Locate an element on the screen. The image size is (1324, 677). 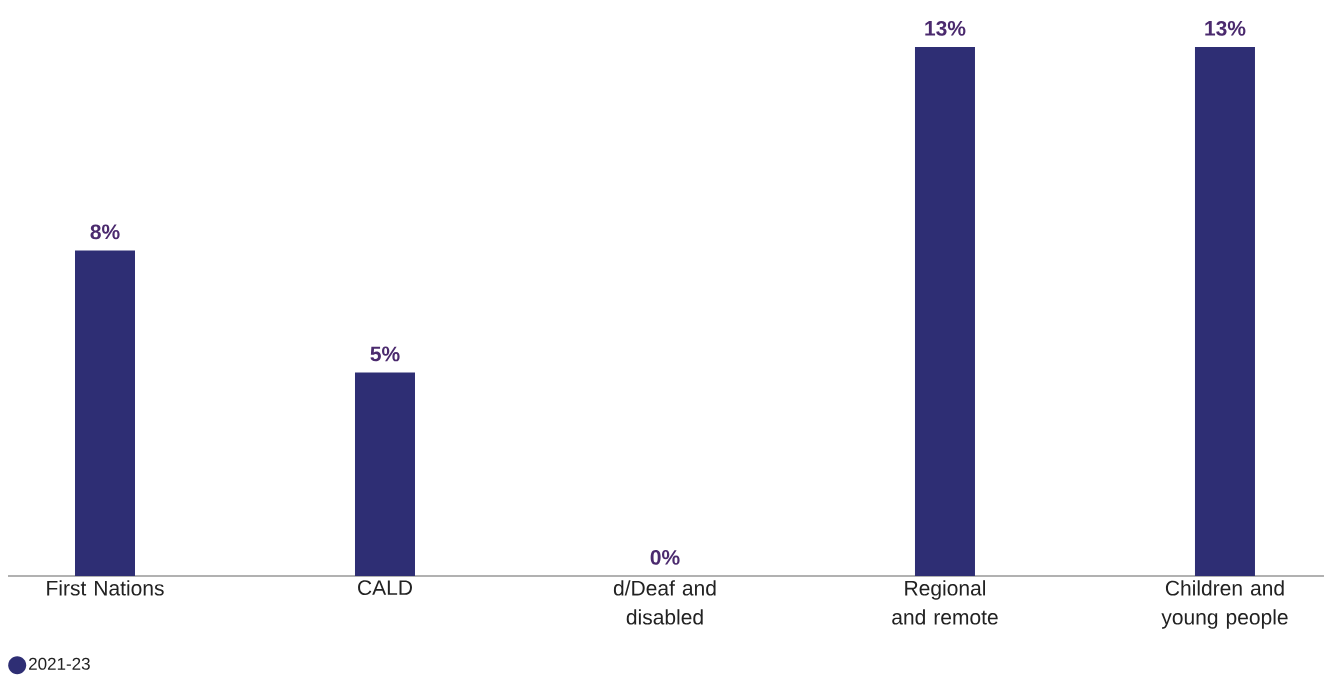
data-label: 0% is located at coordinates (665, 557).